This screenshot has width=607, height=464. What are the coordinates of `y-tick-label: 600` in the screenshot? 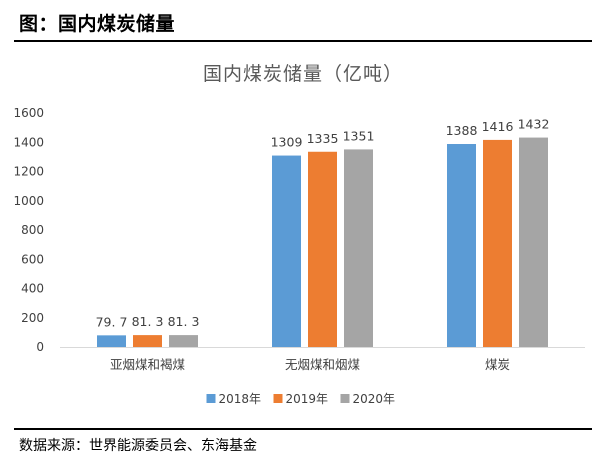 It's located at (32, 259).